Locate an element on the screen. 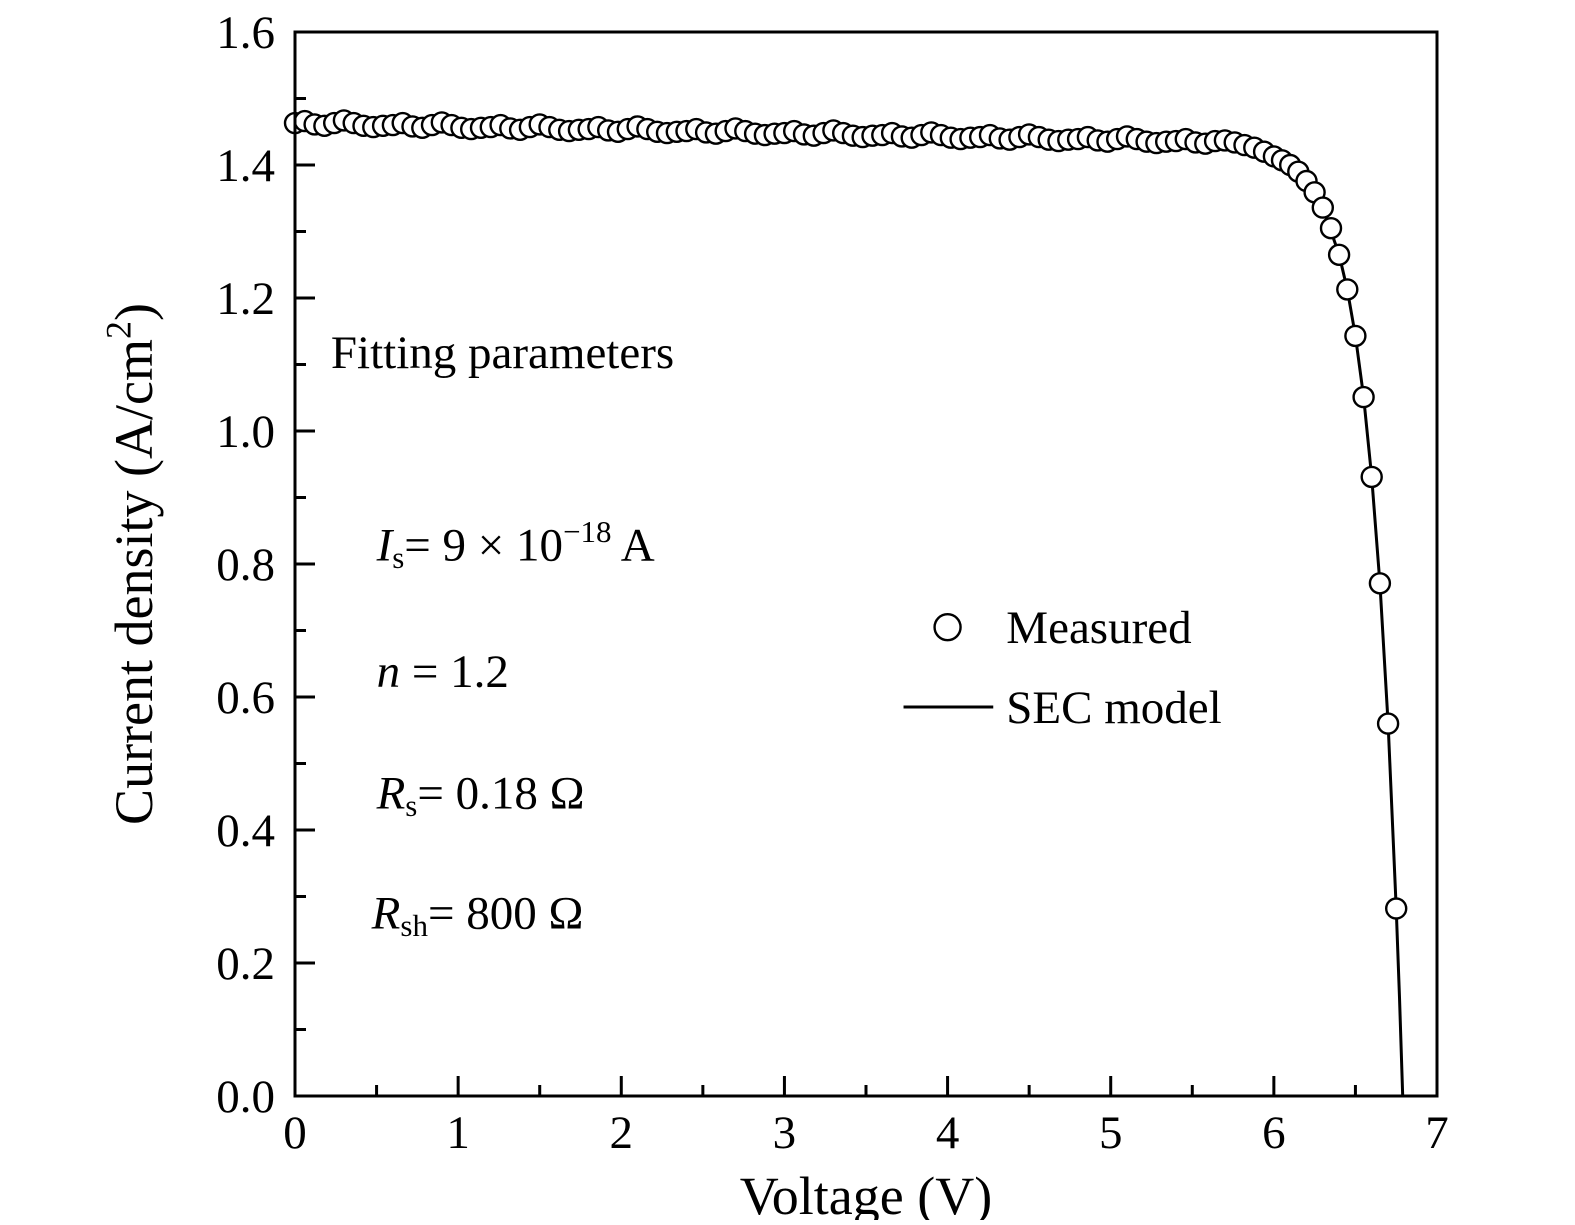 The image size is (1575, 1225). x-tick-label: 3 is located at coordinates (785, 1133).